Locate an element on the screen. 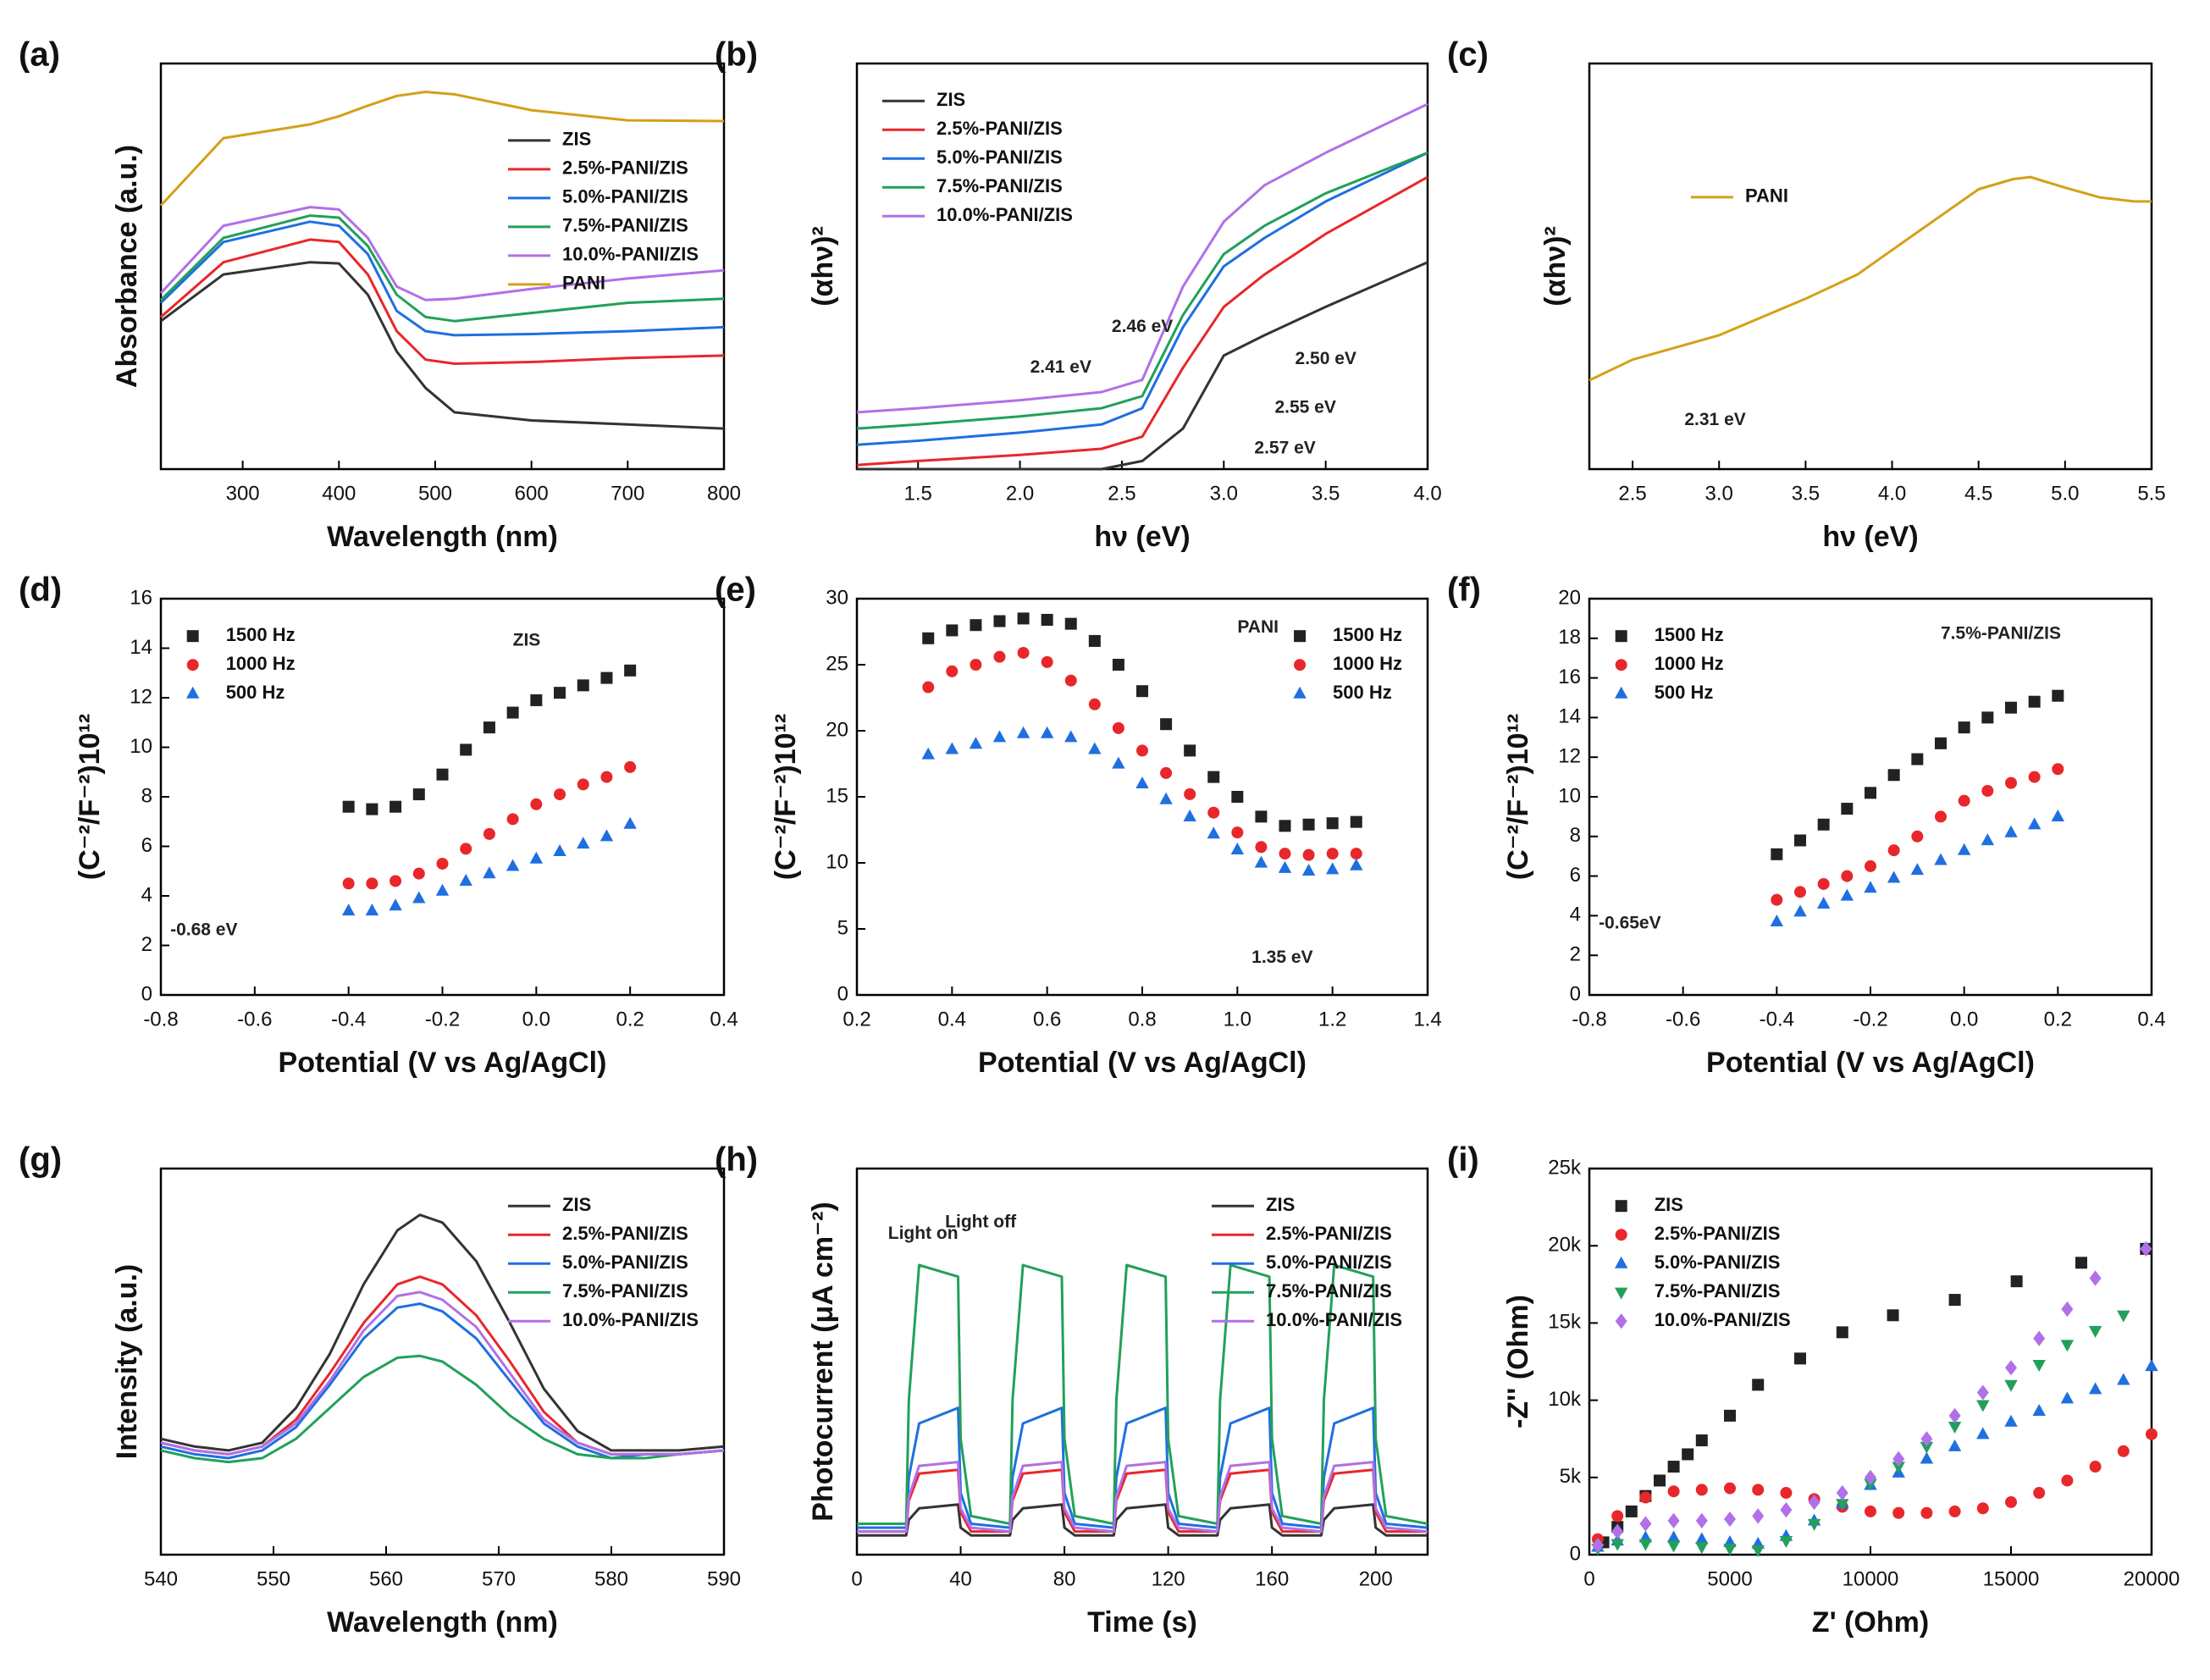  x-tick-label: 1.2 is located at coordinates (1332, 1020).